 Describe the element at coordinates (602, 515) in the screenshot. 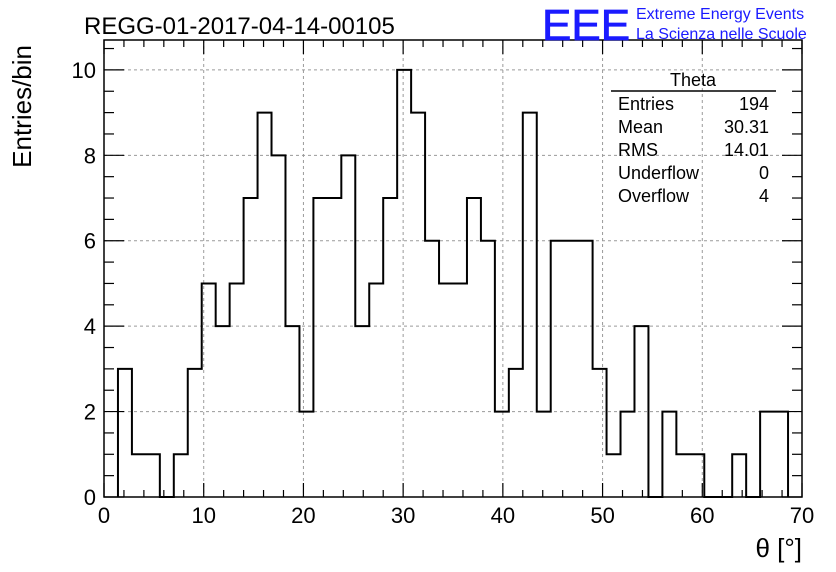

I see `x-tick-label: 50` at that location.